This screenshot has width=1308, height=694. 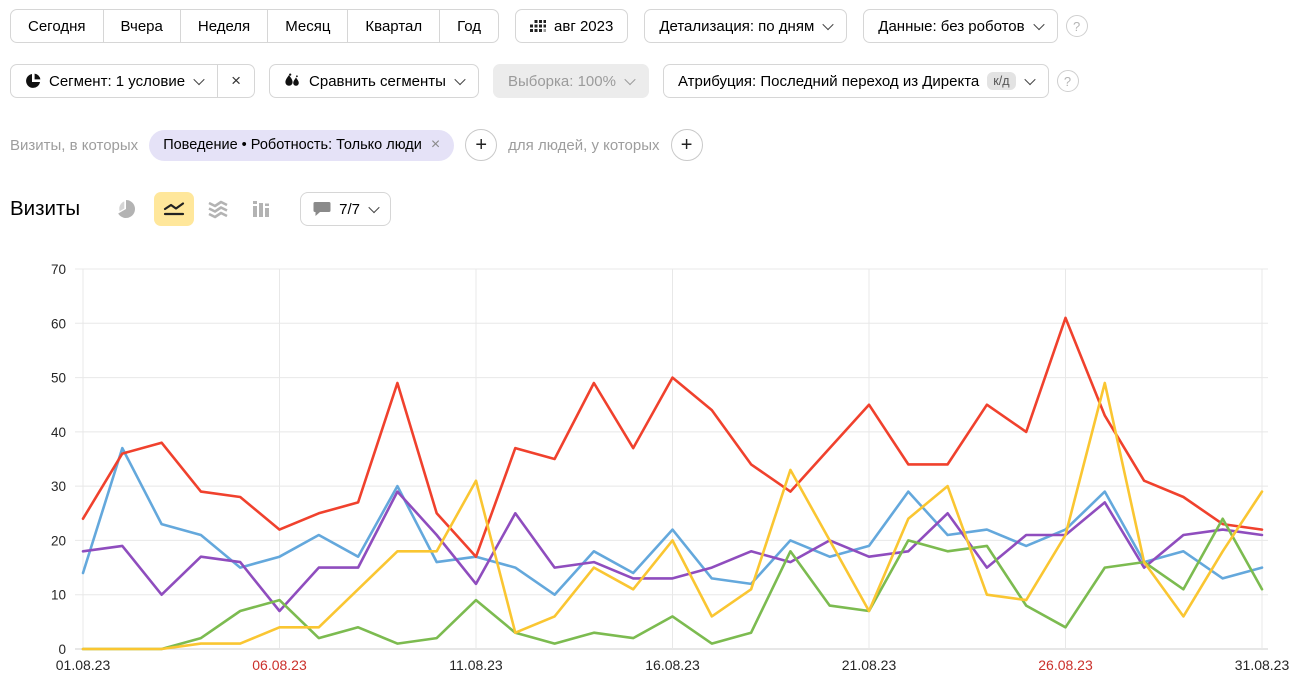 I want to click on bar-chart-icon, so click(x=262, y=209).